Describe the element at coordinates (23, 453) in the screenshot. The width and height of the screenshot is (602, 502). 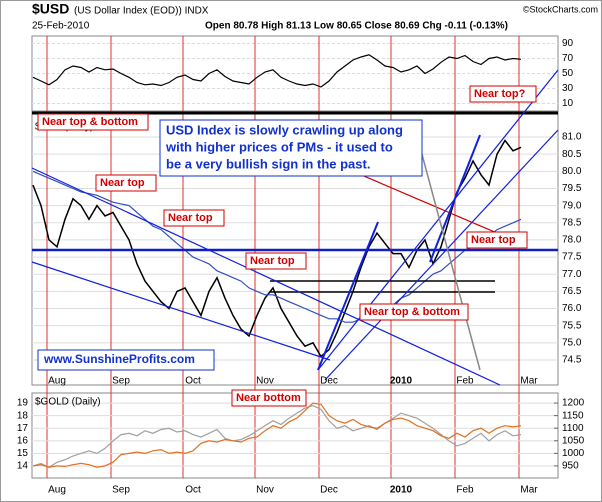
I see `y-tick-label: 15` at that location.